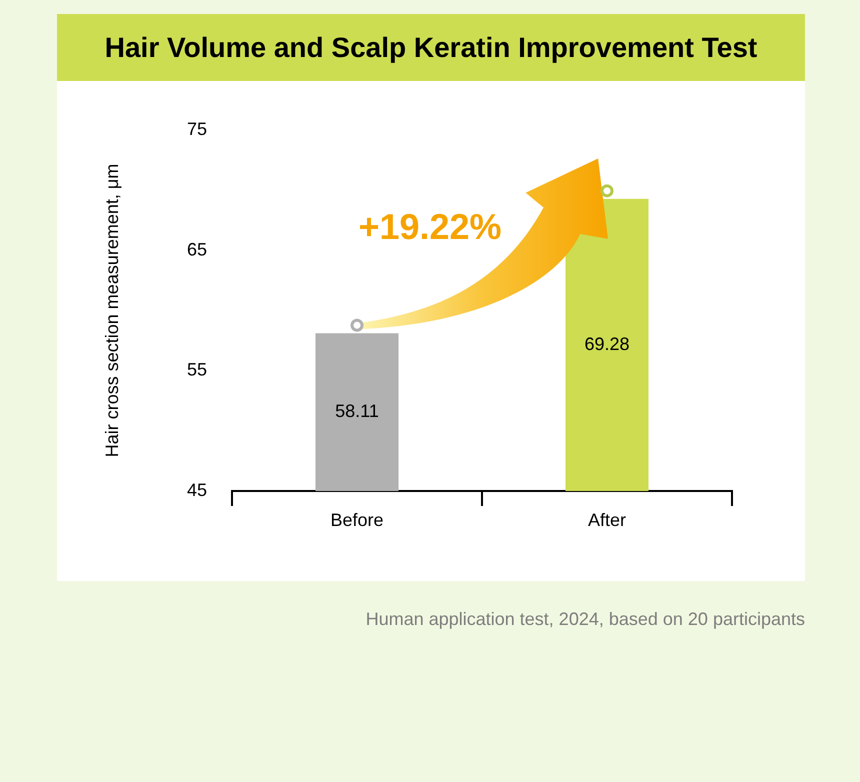 This screenshot has height=782, width=860. Describe the element at coordinates (607, 520) in the screenshot. I see `x-tick-label: After` at that location.